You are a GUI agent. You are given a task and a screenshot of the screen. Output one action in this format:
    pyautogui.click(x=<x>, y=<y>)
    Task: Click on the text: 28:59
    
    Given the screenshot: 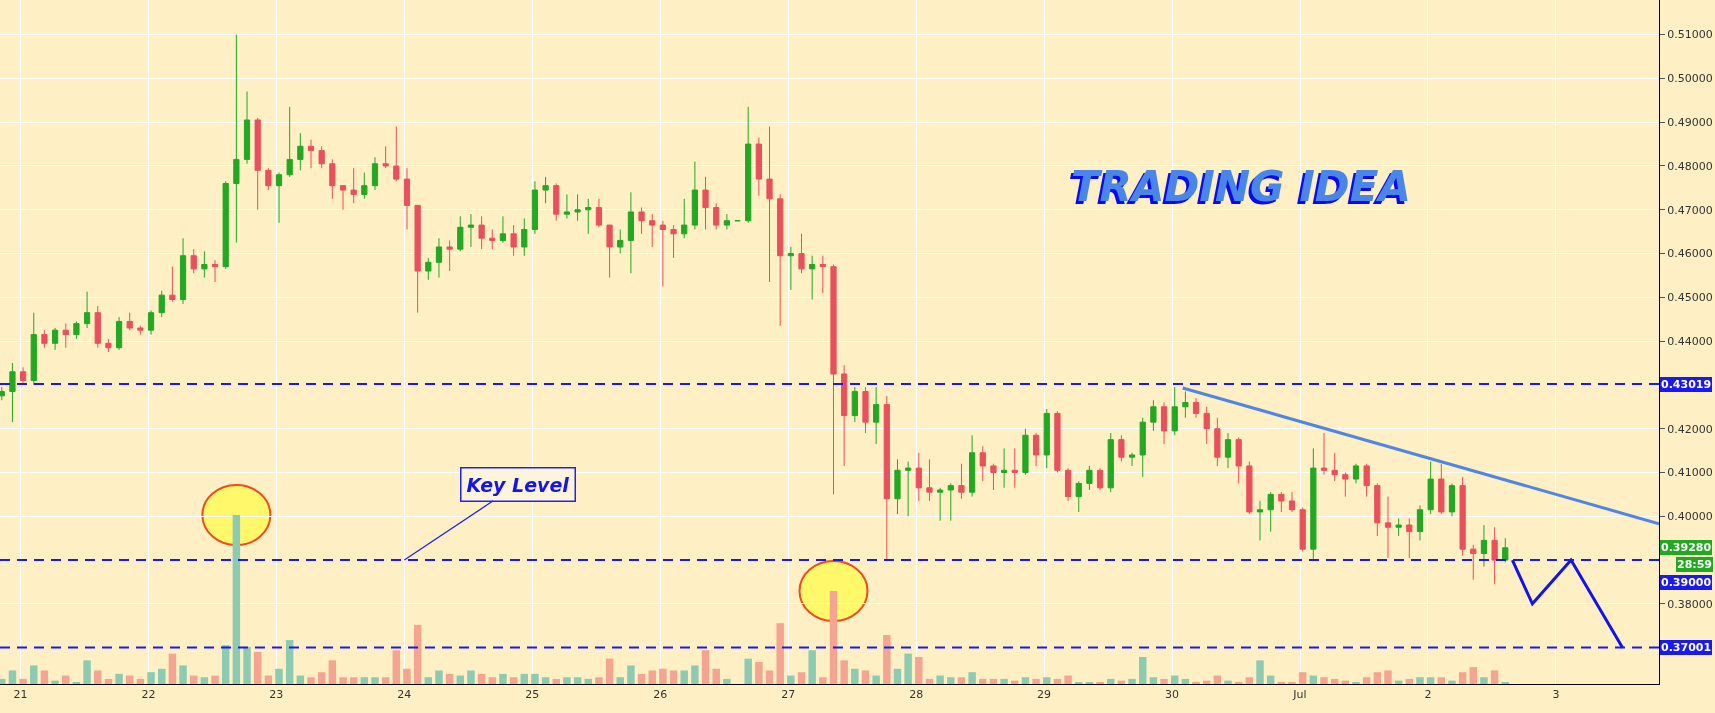 What is the action you would take?
    pyautogui.click(x=1695, y=564)
    